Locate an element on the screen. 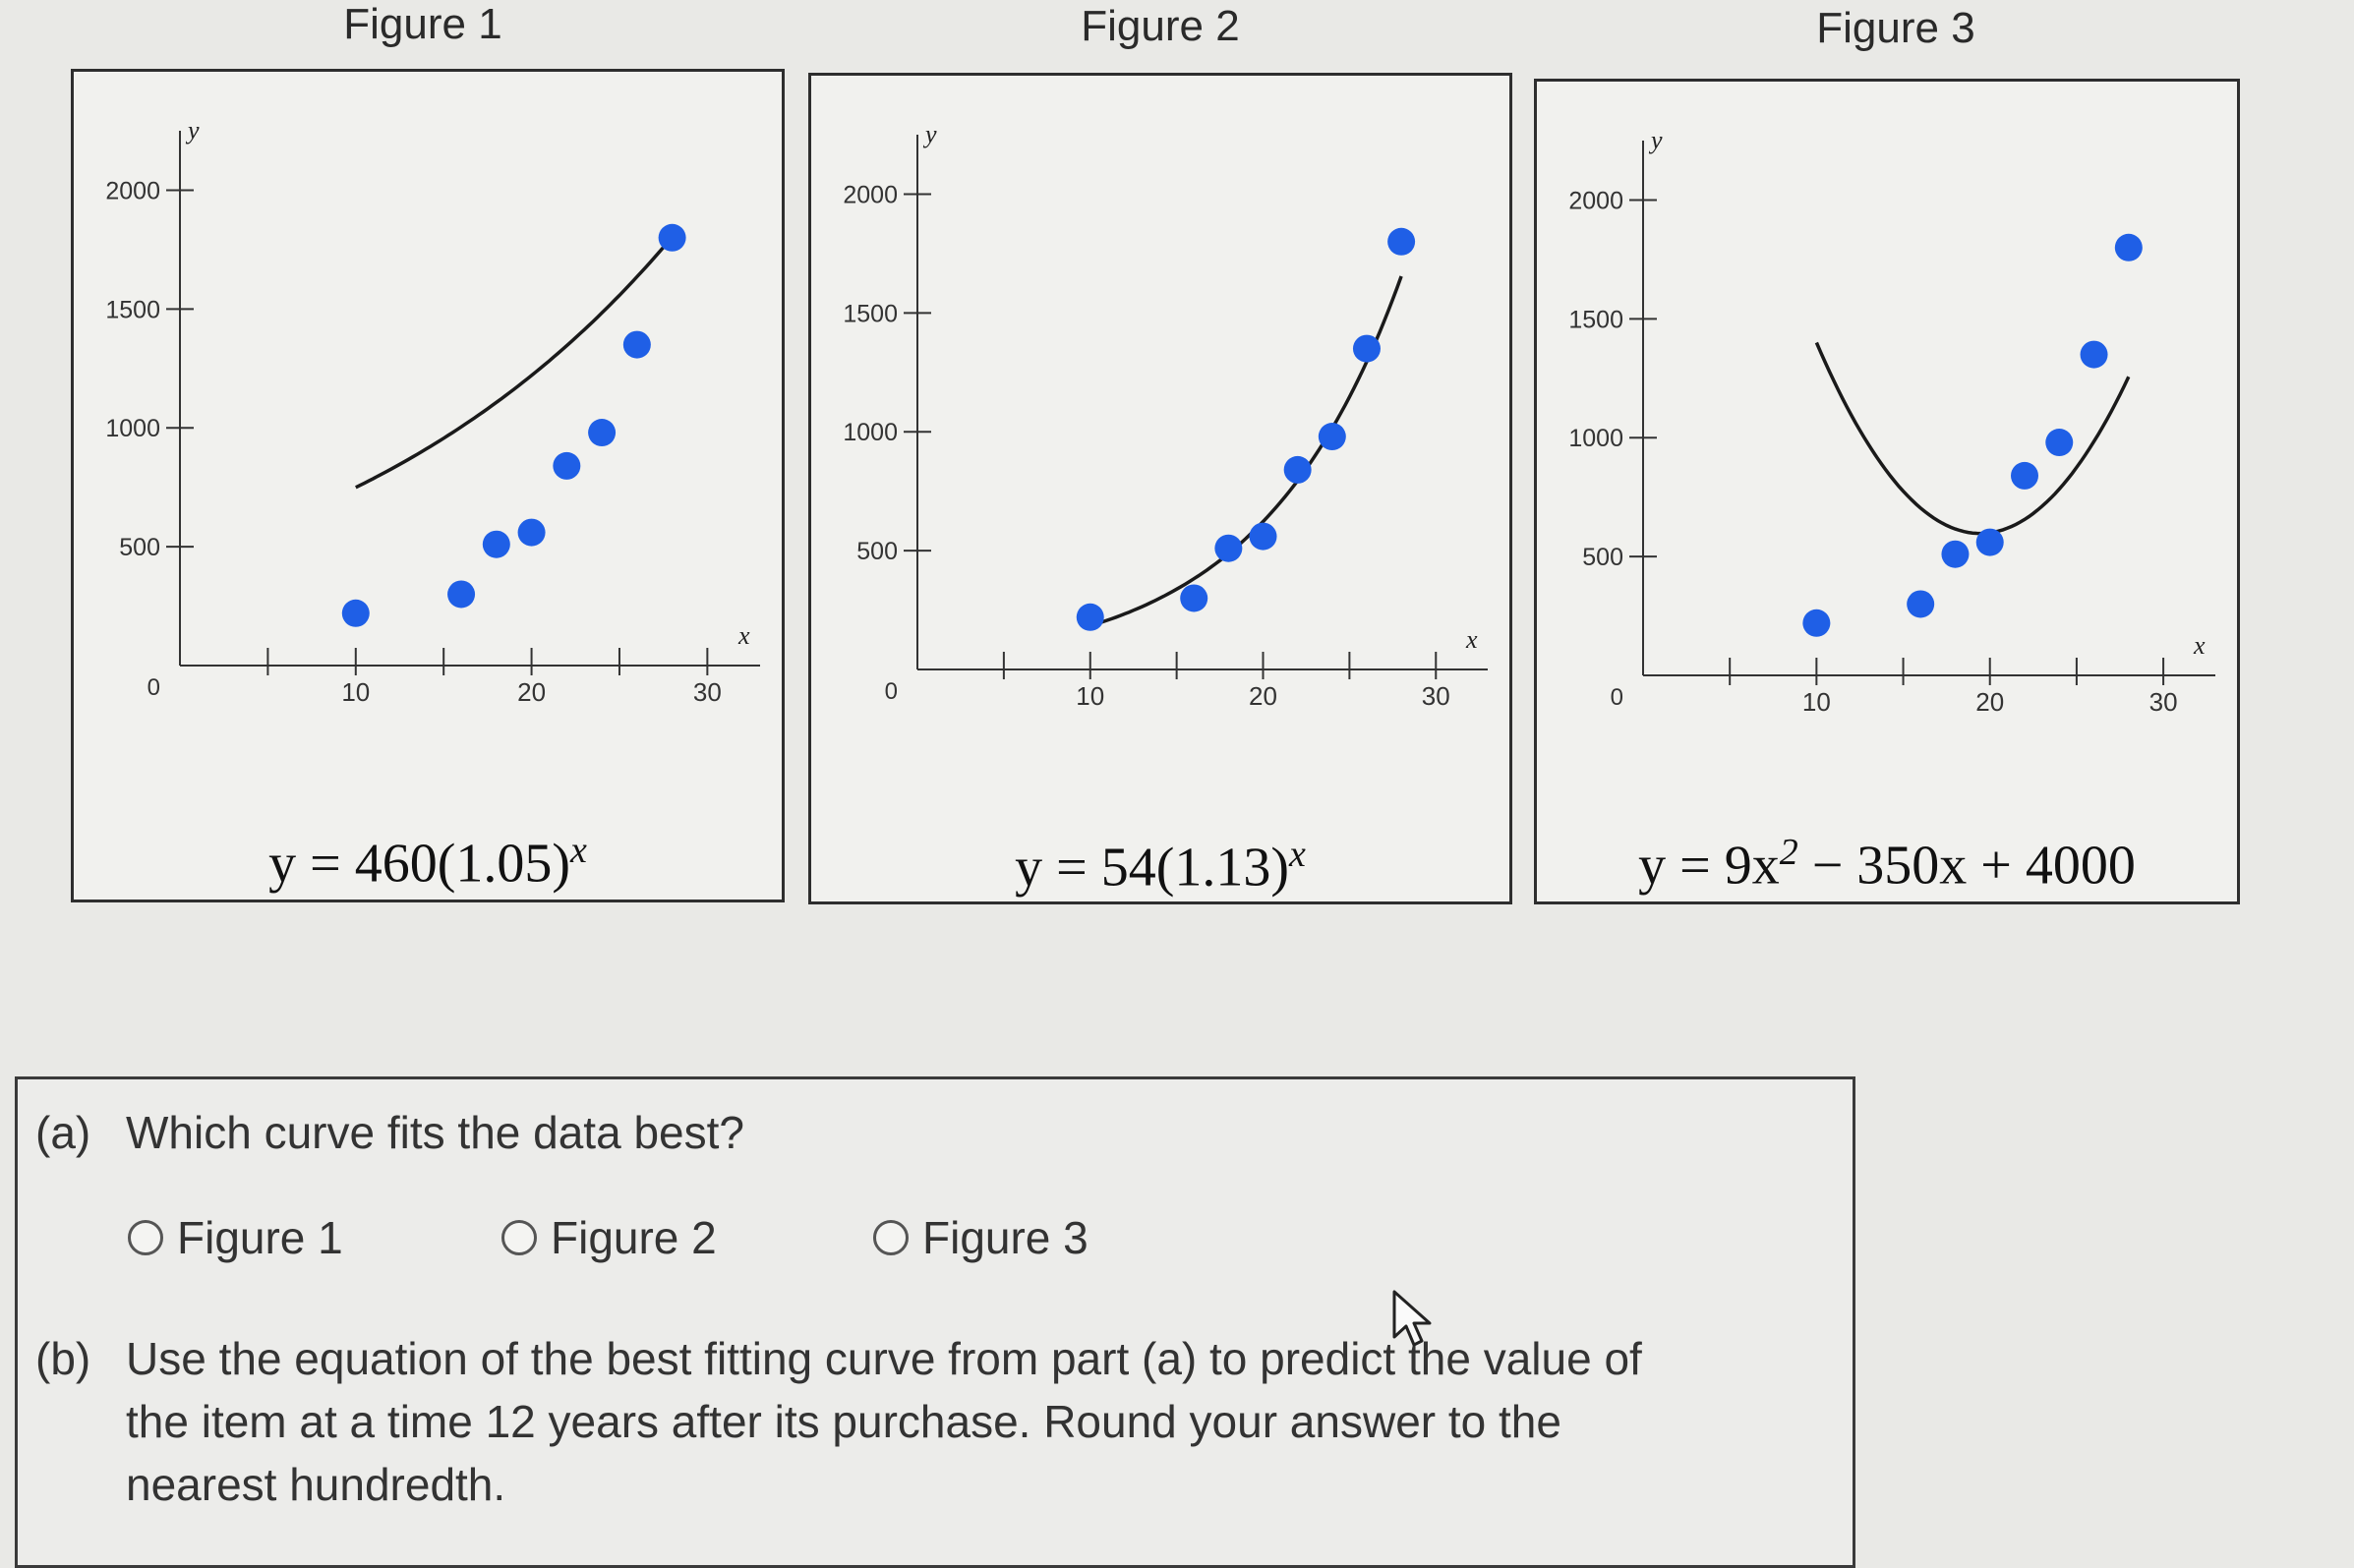 Image resolution: width=2354 pixels, height=1568 pixels. question-b-tag: (b) is located at coordinates (63, 1358).